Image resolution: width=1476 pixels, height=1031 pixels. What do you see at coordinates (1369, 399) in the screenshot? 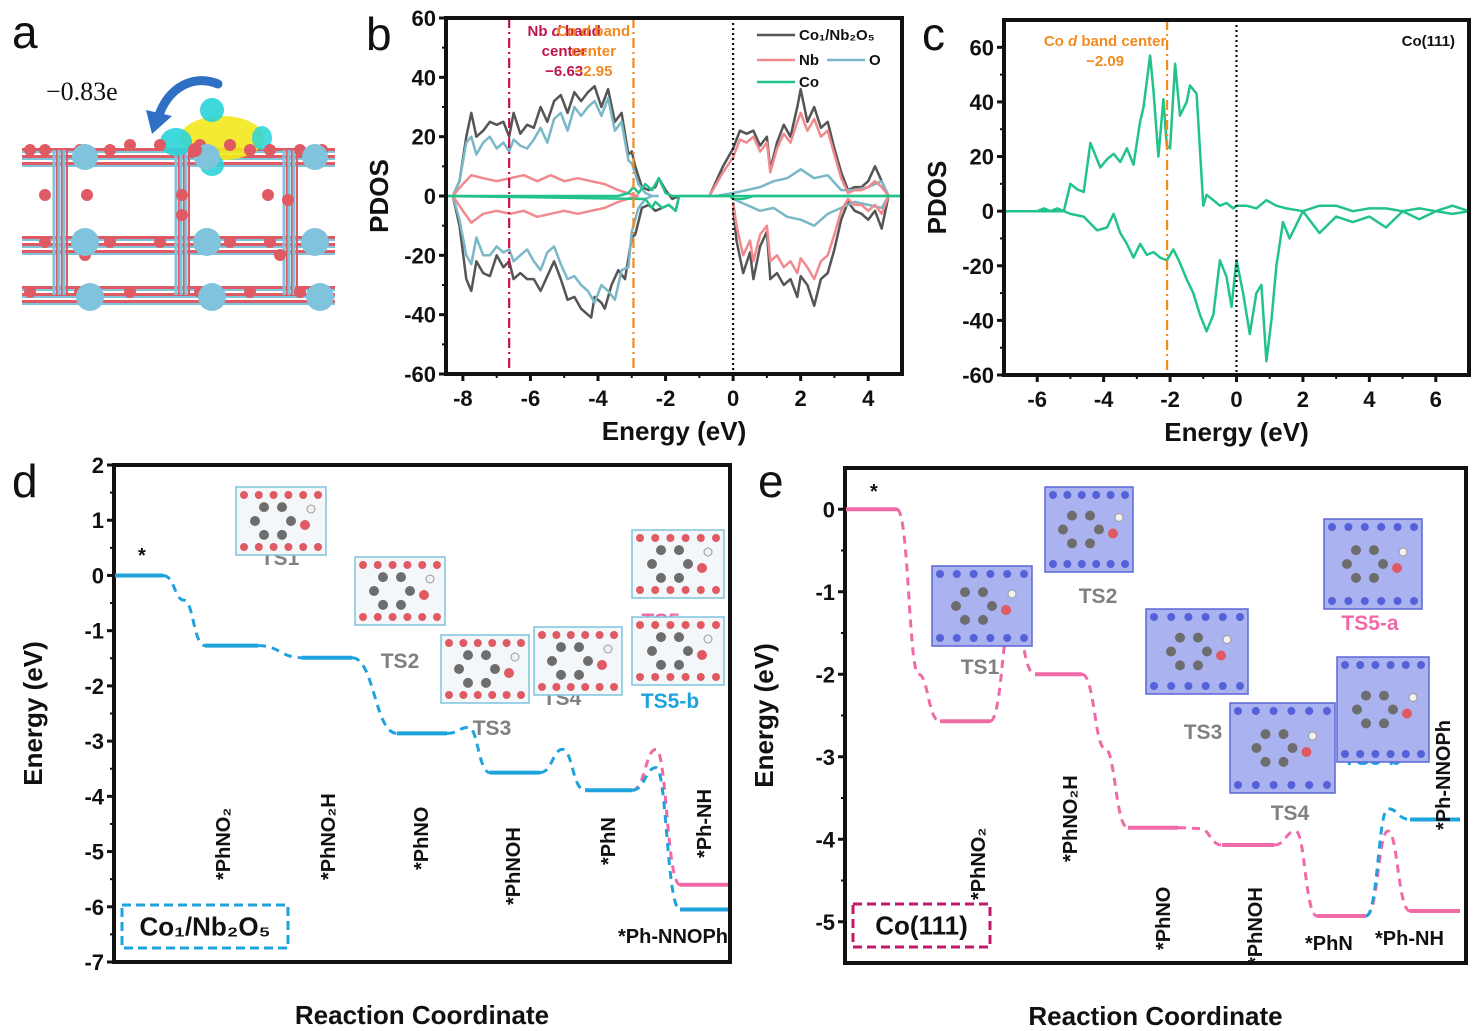
I see `x-tick-label: 4` at bounding box center [1369, 399].